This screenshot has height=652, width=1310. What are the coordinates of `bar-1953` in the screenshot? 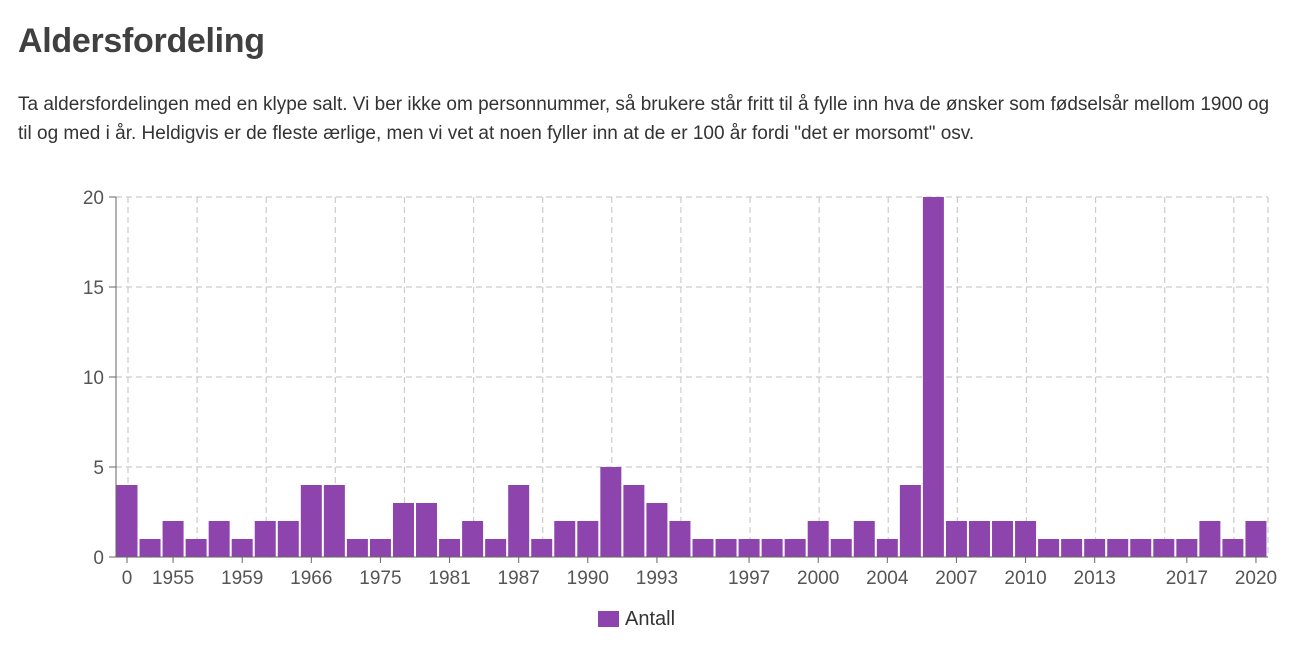 It's located at (150, 548).